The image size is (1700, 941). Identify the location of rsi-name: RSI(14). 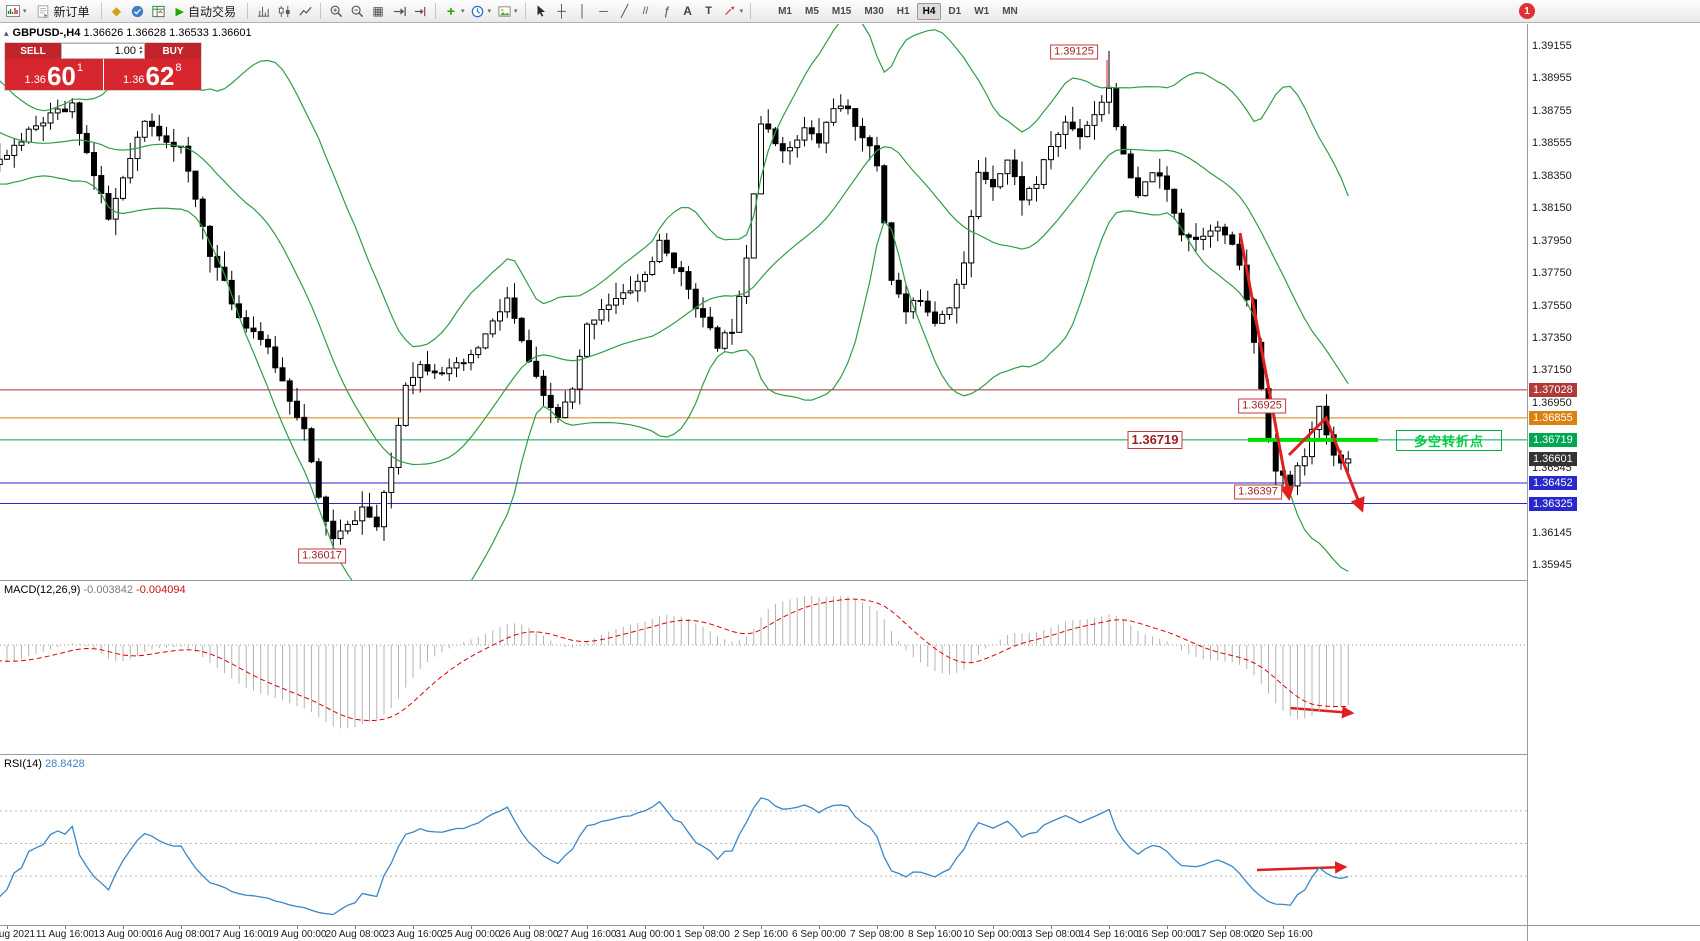
(23, 764).